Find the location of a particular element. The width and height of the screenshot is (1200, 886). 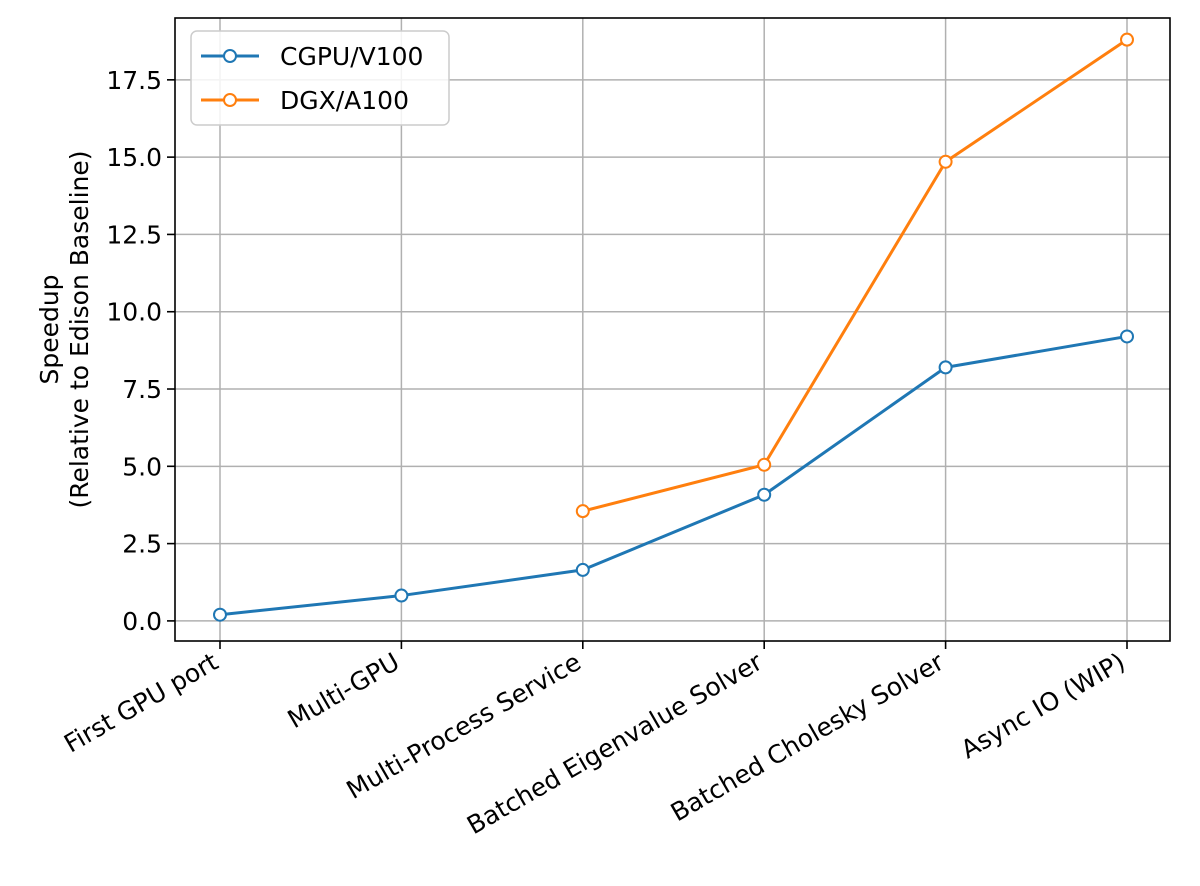

y-tick-label: 10.0 is located at coordinates (134, 312).